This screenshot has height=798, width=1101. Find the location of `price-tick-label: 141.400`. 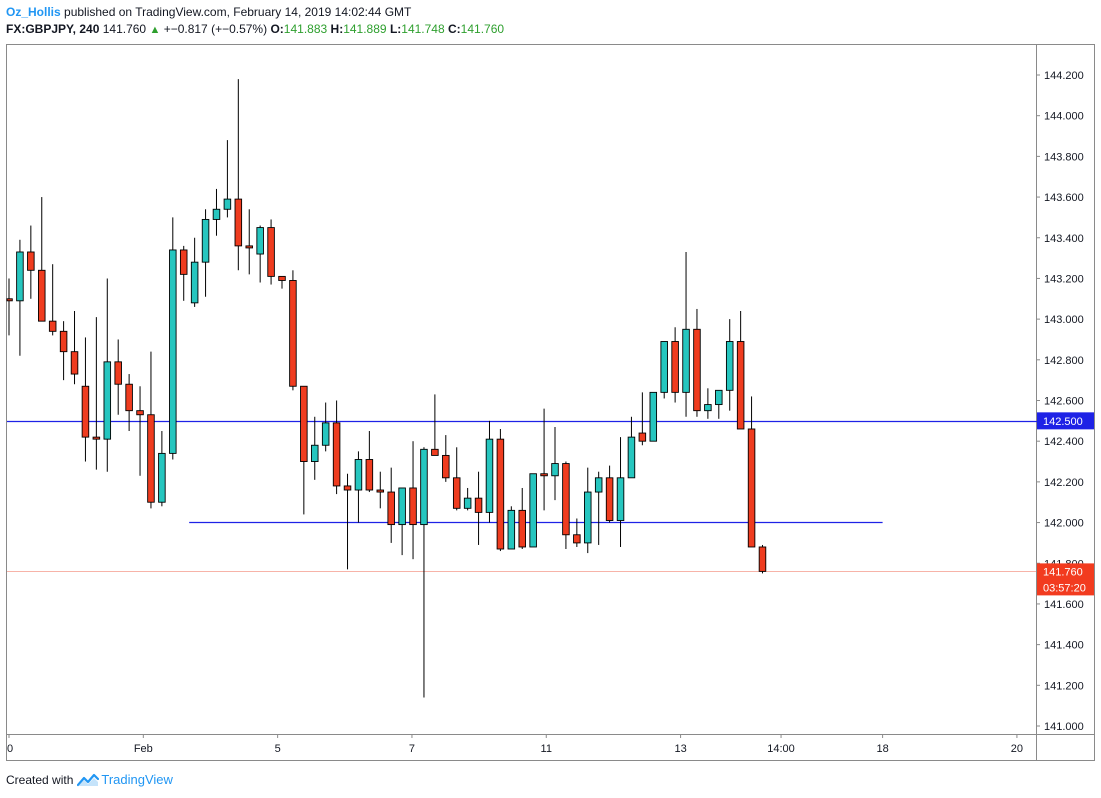

price-tick-label: 141.400 is located at coordinates (1064, 646).